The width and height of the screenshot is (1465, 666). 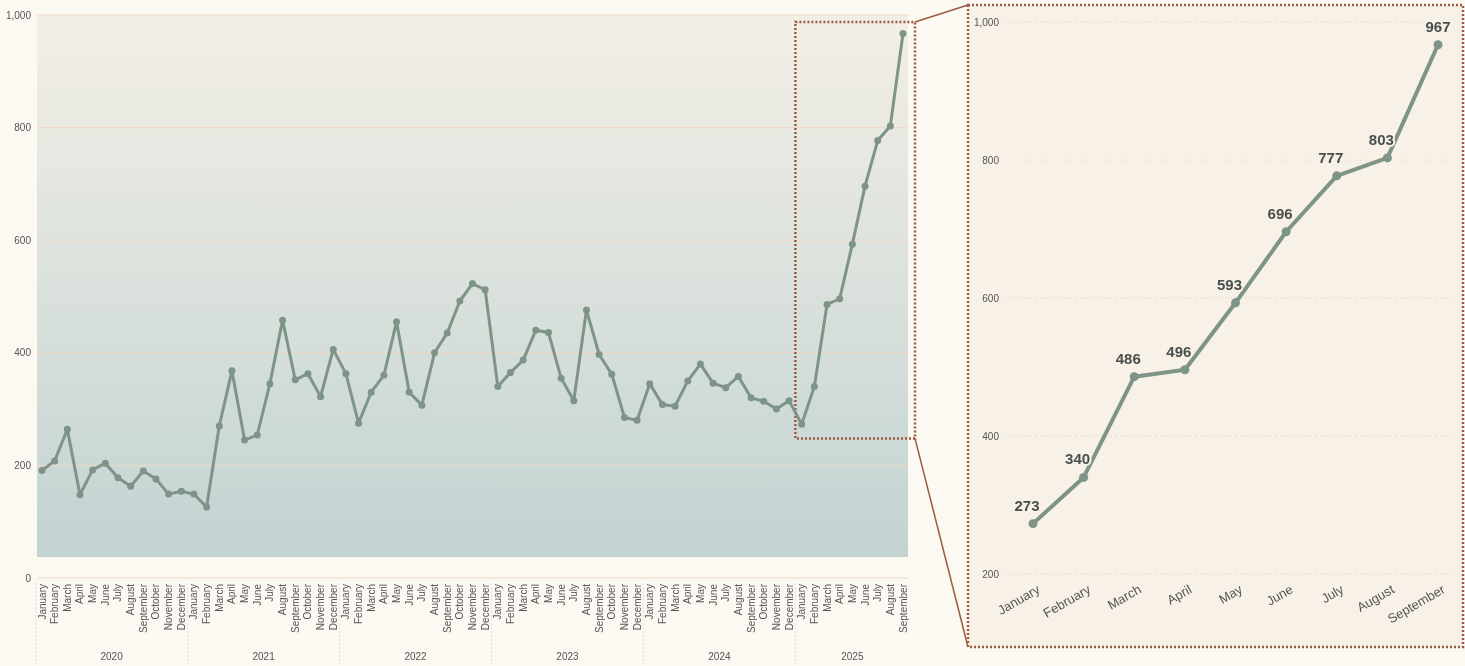 I want to click on data-label: 273, so click(x=1027, y=505).